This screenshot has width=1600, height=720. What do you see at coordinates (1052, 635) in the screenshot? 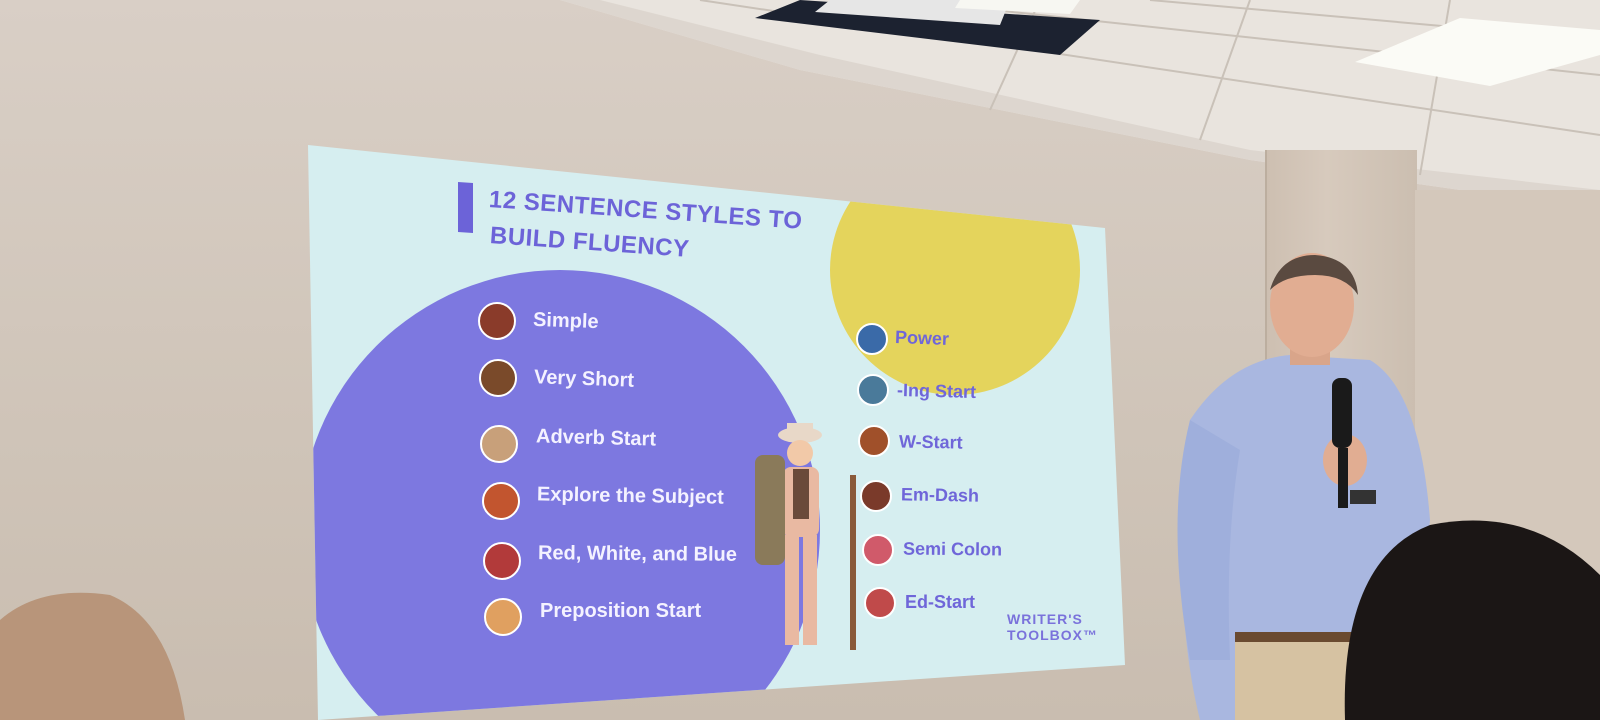
I see `brand-logo-line2: TOOLBOX™` at bounding box center [1052, 635].